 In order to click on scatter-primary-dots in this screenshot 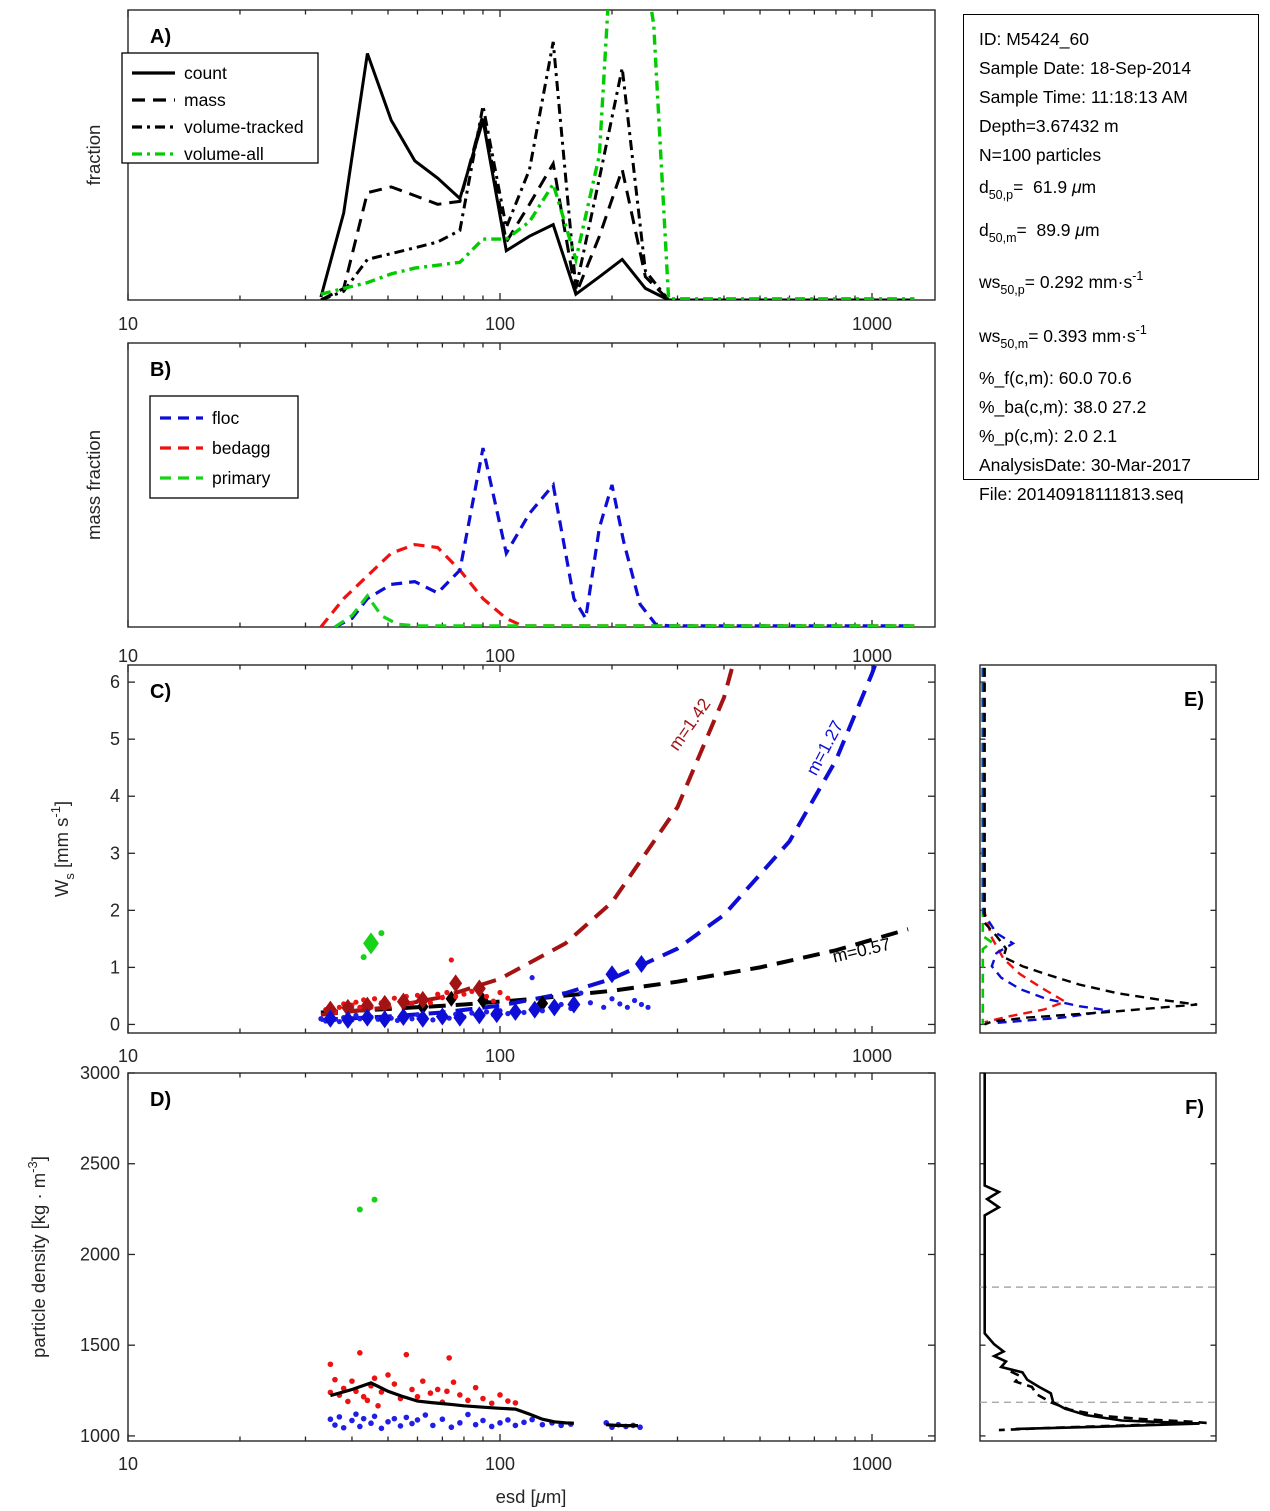, I will do `click(372, 945)`.